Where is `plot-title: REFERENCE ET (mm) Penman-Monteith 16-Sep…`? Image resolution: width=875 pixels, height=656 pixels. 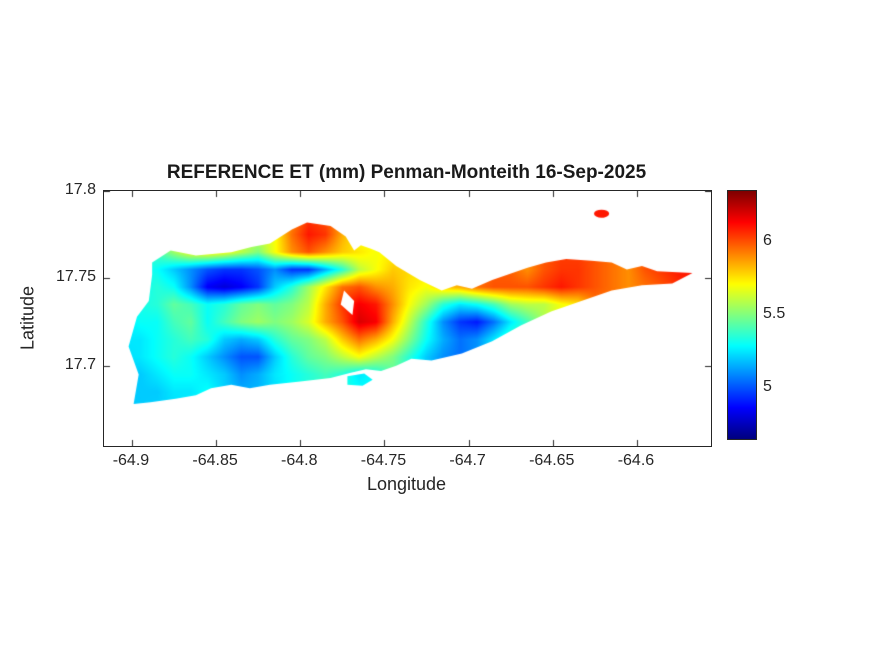
plot-title: REFERENCE ET (mm) Penman-Monteith 16-Sep… is located at coordinates (406, 172).